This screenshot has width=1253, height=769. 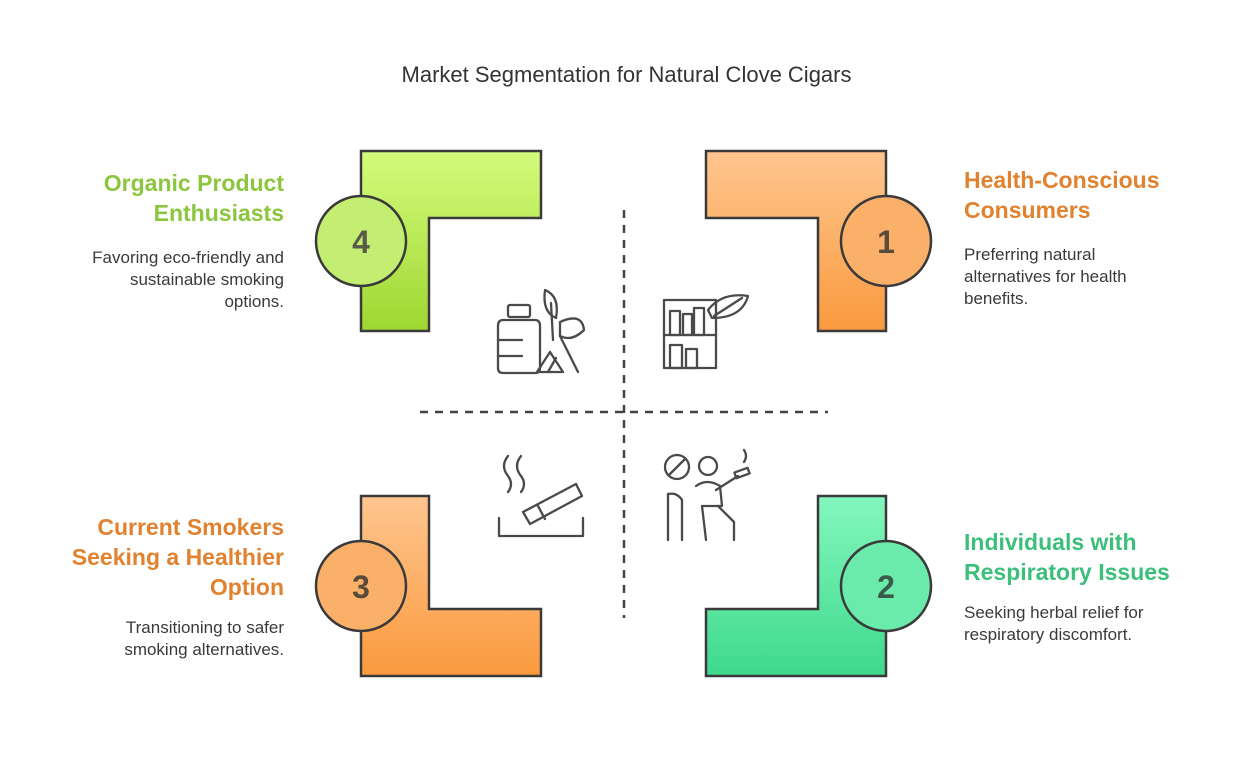 What do you see at coordinates (706, 332) in the screenshot?
I see `bookshelf-leaf-icon` at bounding box center [706, 332].